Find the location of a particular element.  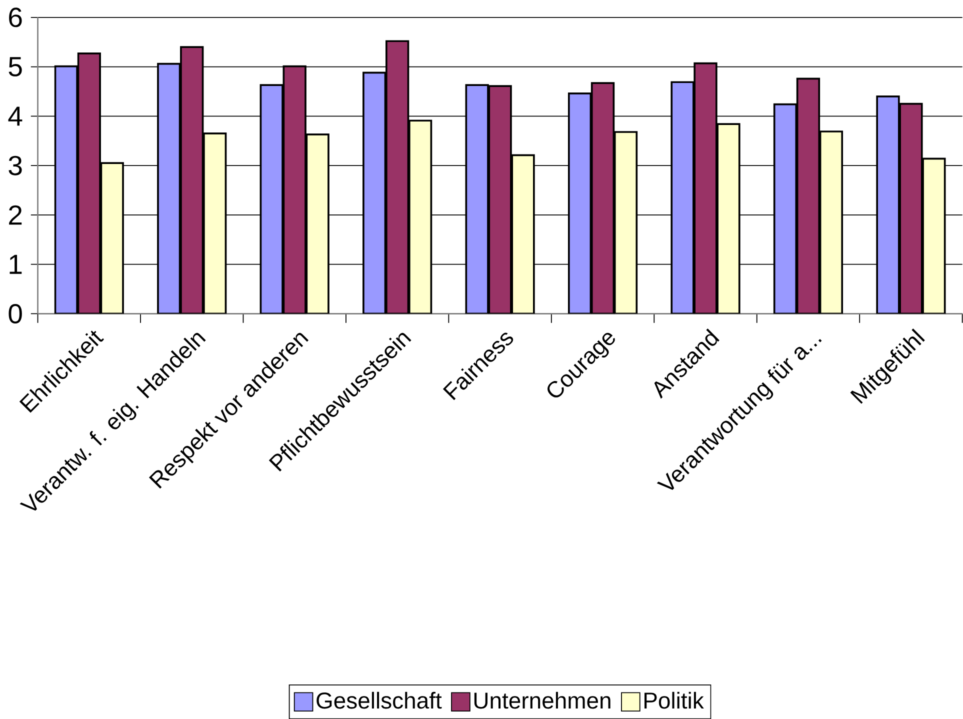

y-tick-label: 6 is located at coordinates (15, 18).